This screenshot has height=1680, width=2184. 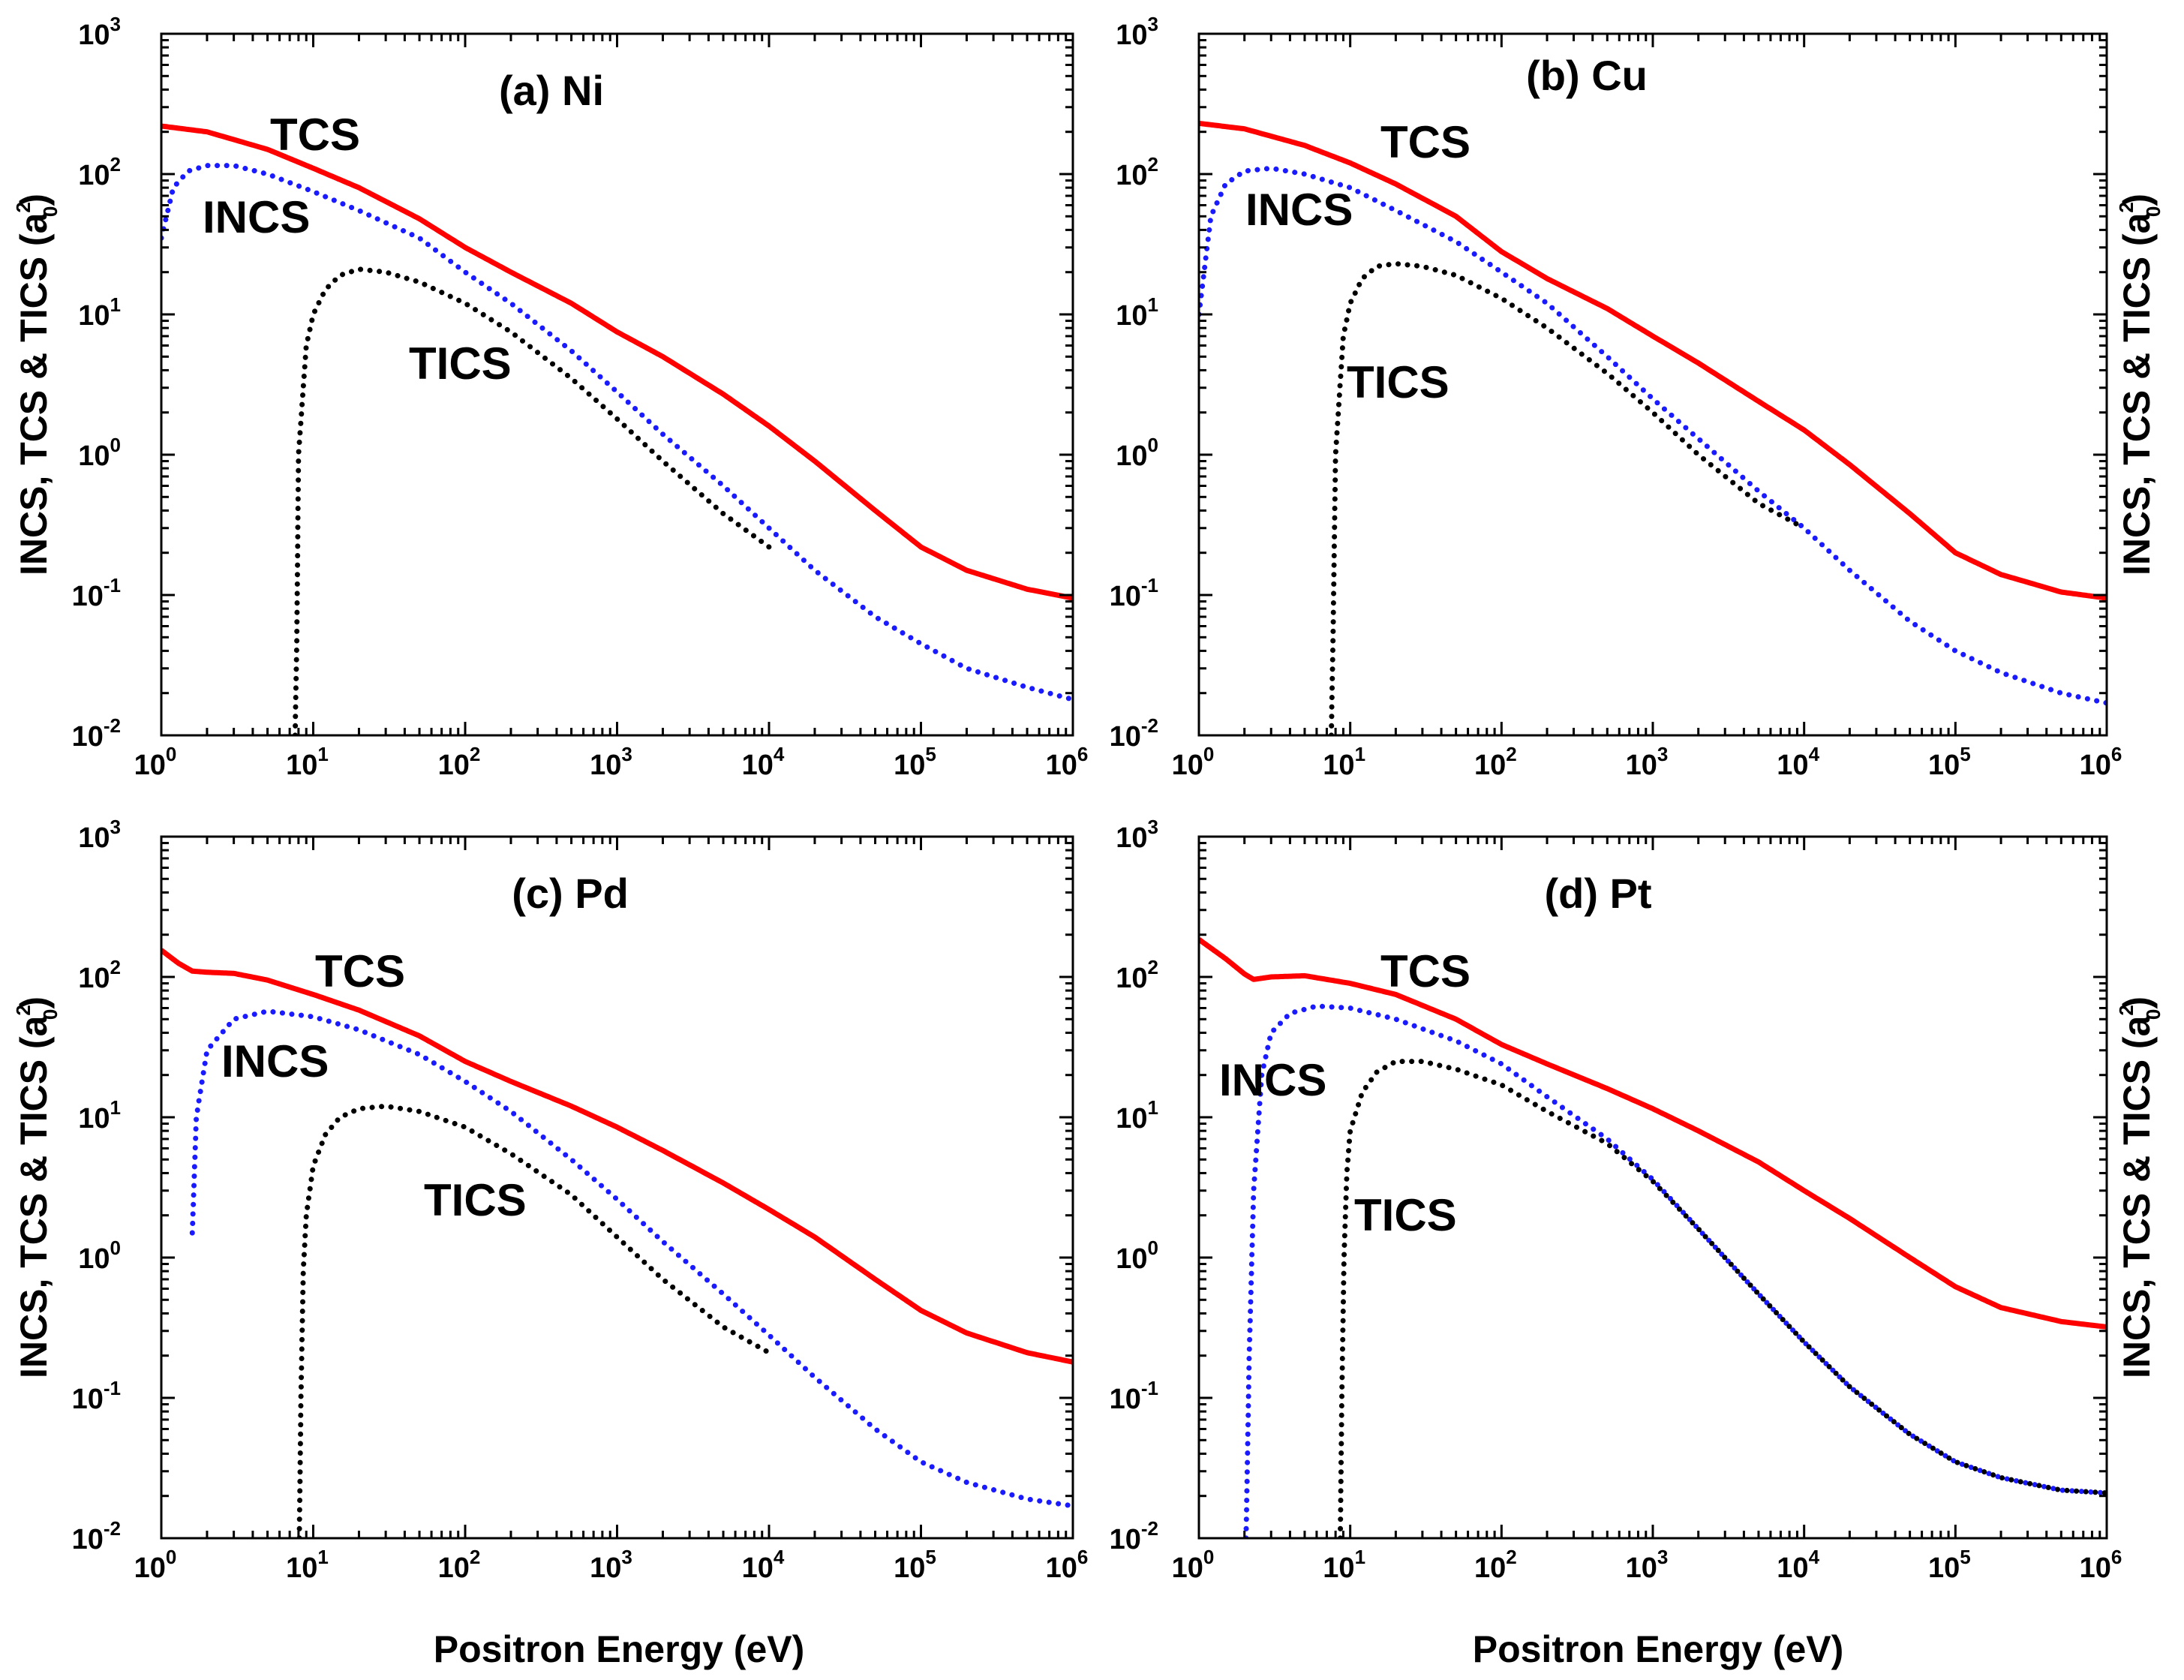 I want to click on panel-title: (c) Pd, so click(x=570, y=893).